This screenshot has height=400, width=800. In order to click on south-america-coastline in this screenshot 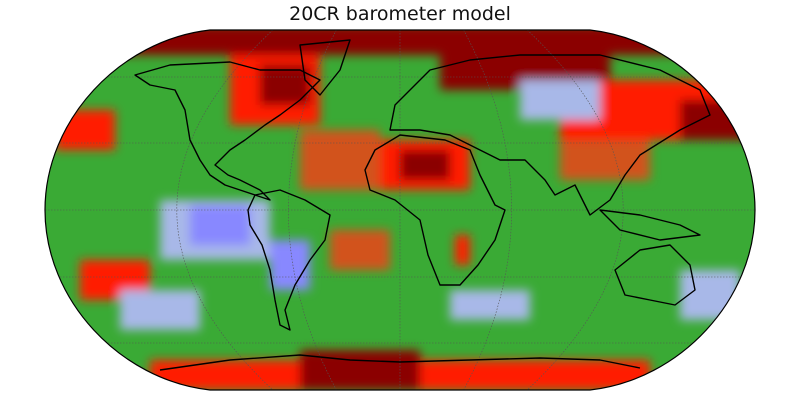, I will do `click(289, 260)`.